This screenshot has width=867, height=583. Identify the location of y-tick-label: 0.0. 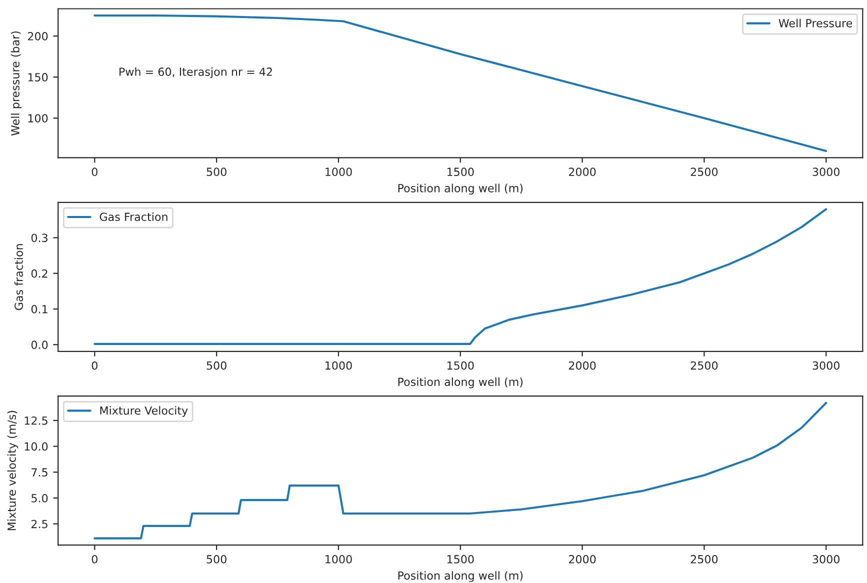
(39, 345).